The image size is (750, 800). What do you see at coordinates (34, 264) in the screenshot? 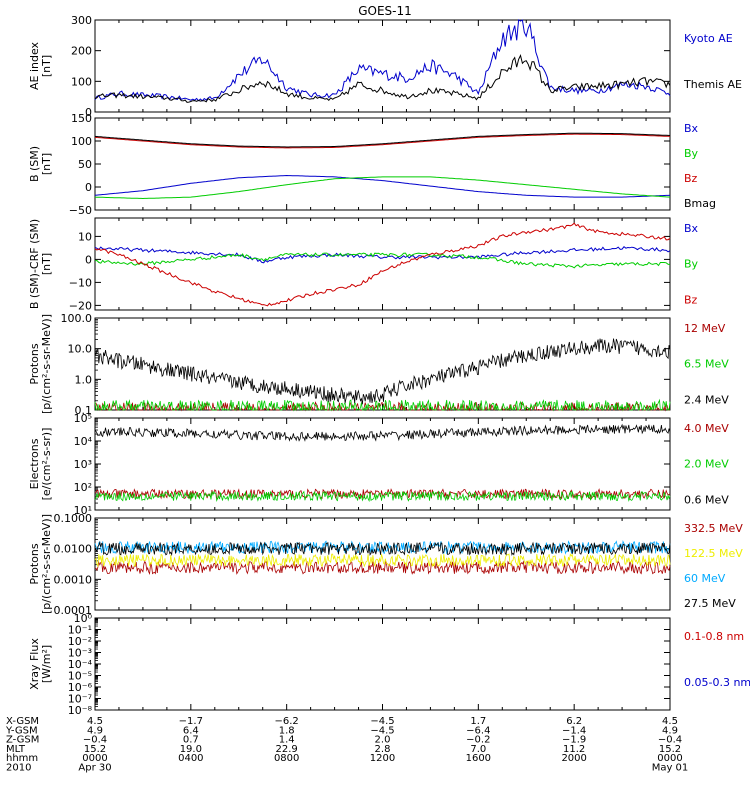
I see `y-axis-label: B (SM)-CRF (SM)` at bounding box center [34, 264].